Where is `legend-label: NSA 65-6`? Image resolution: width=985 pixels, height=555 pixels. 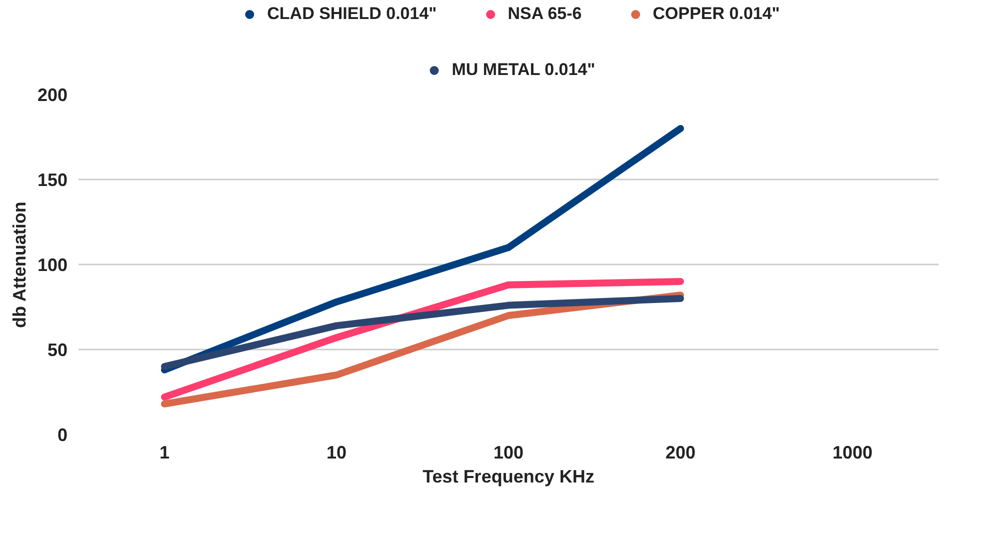 legend-label: NSA 65-6 is located at coordinates (545, 14).